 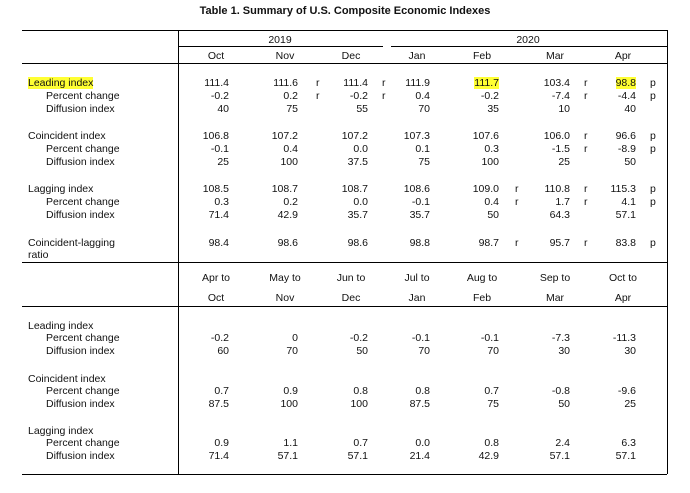 What do you see at coordinates (420, 202) in the screenshot?
I see `lagging-percent-change-value: -0.1` at bounding box center [420, 202].